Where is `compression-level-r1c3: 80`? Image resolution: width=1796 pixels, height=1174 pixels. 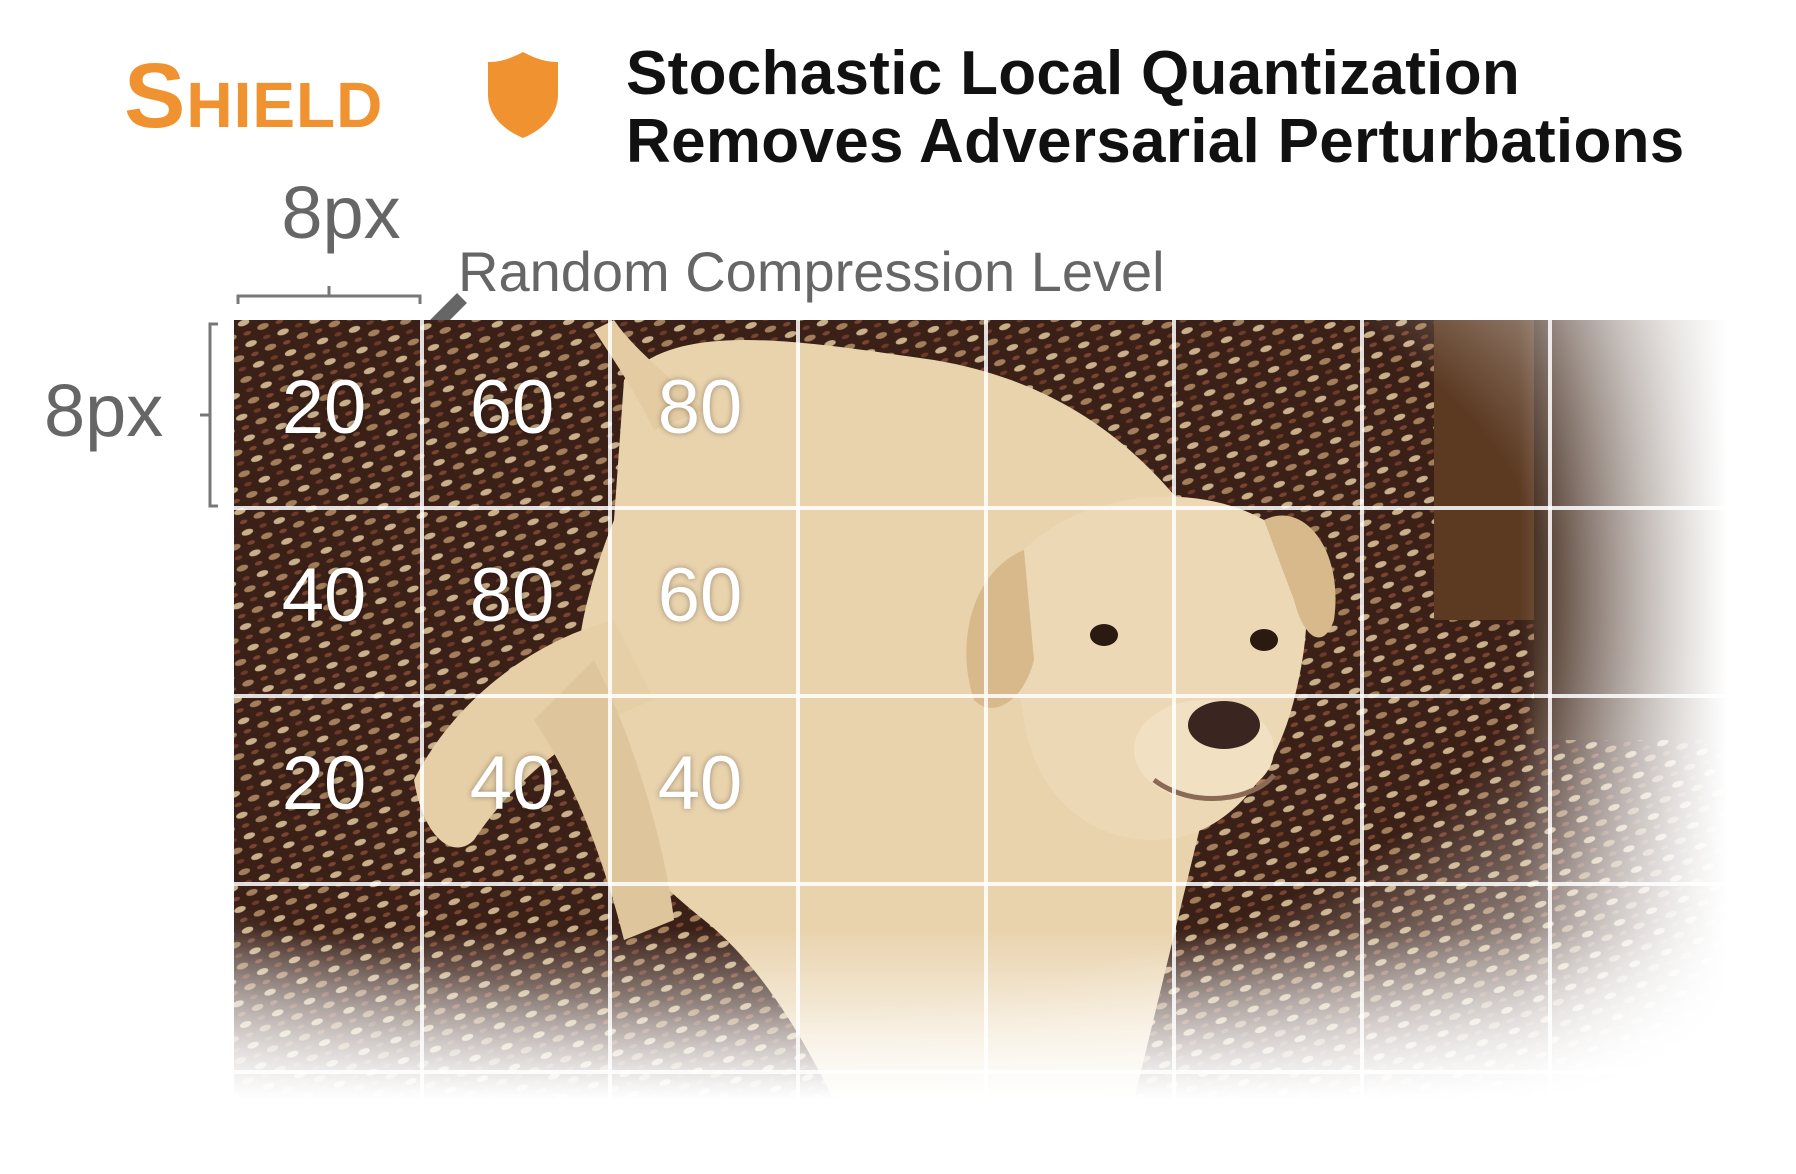
compression-level-r1c3: 80 is located at coordinates (700, 407).